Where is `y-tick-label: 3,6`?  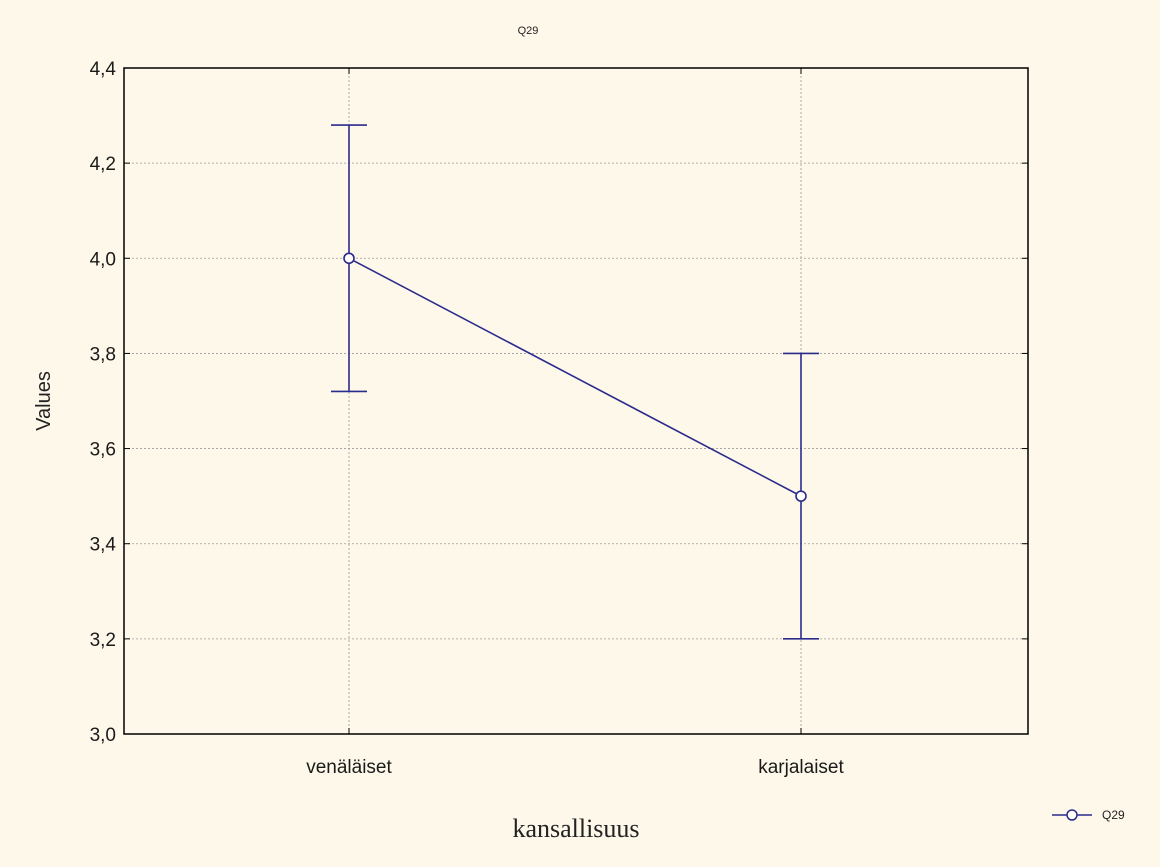
y-tick-label: 3,6 is located at coordinates (103, 450).